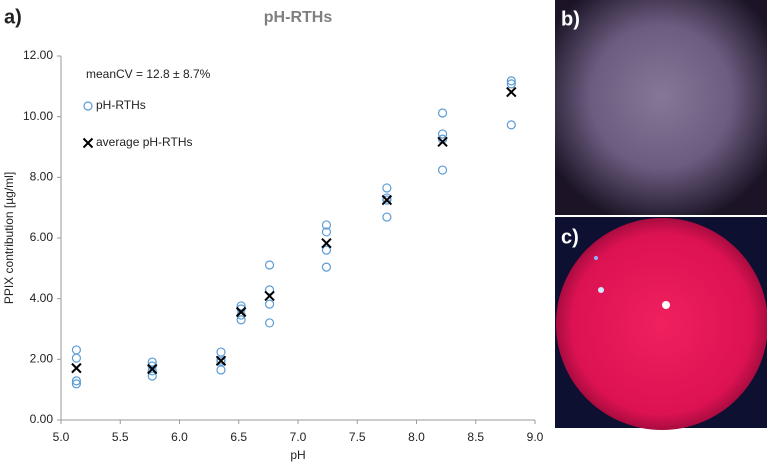 This screenshot has width=767, height=466. What do you see at coordinates (298, 437) in the screenshot?
I see `x-tick-label: 7.0` at bounding box center [298, 437].